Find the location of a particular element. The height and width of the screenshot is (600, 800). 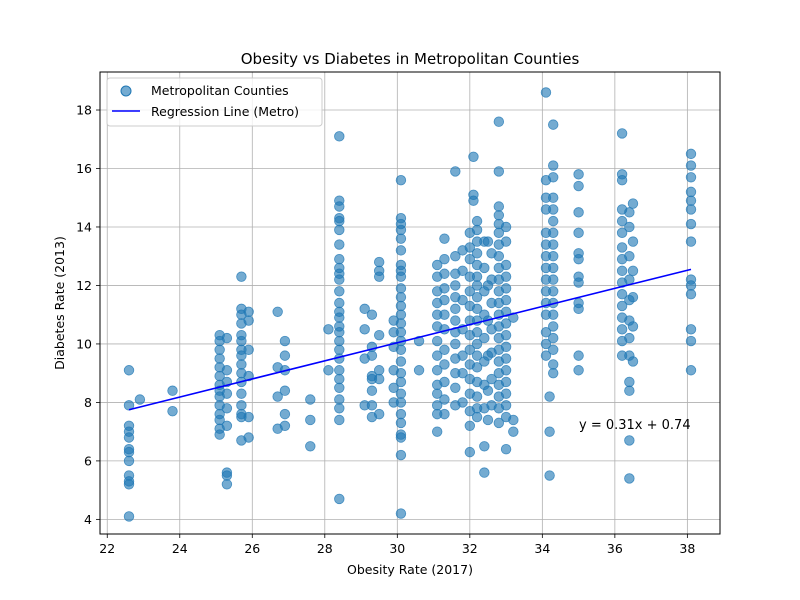

regression-equation-annotation: y = 0.31x + 0.74 is located at coordinates (635, 425).